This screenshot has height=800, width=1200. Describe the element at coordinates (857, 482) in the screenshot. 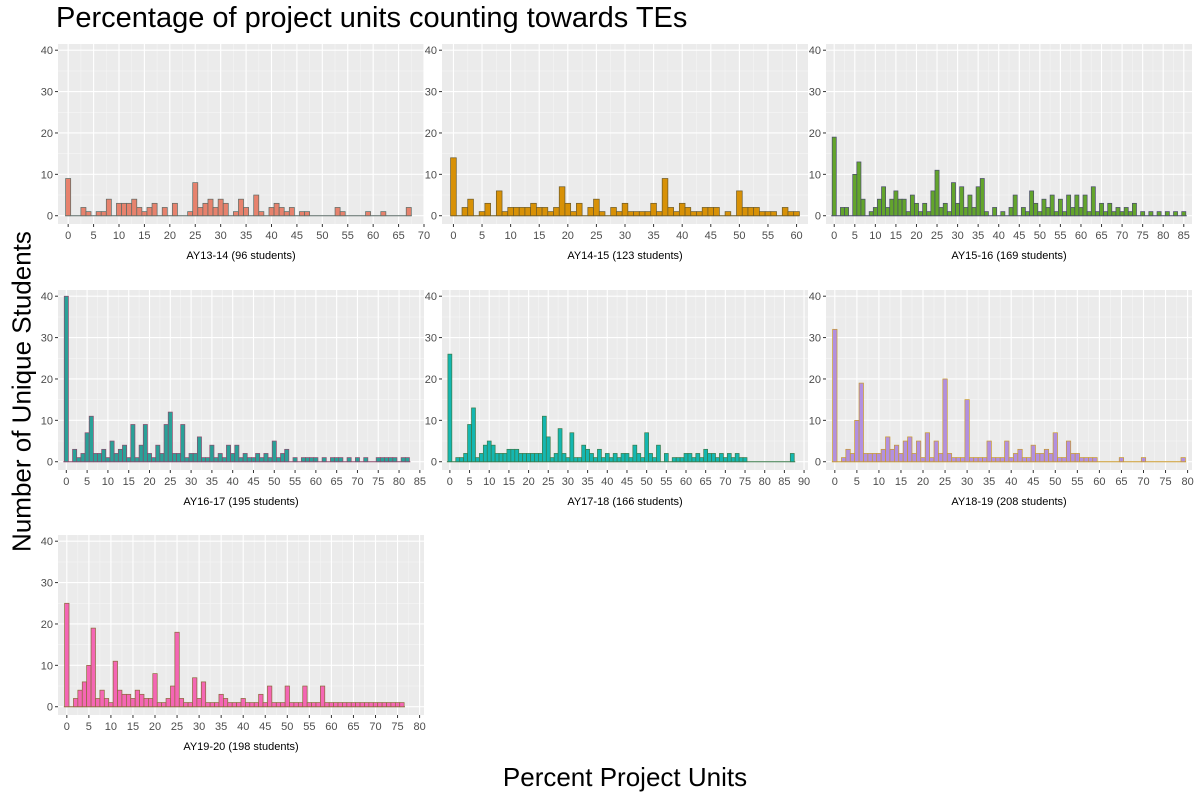

I see `x-tick-label: 5` at that location.